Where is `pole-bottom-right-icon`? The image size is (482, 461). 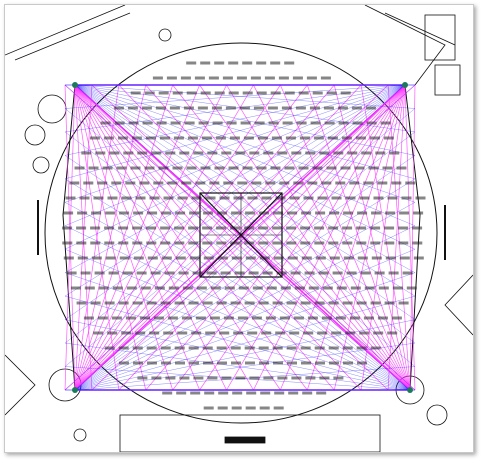
pole-bottom-right-icon is located at coordinates (410, 390).